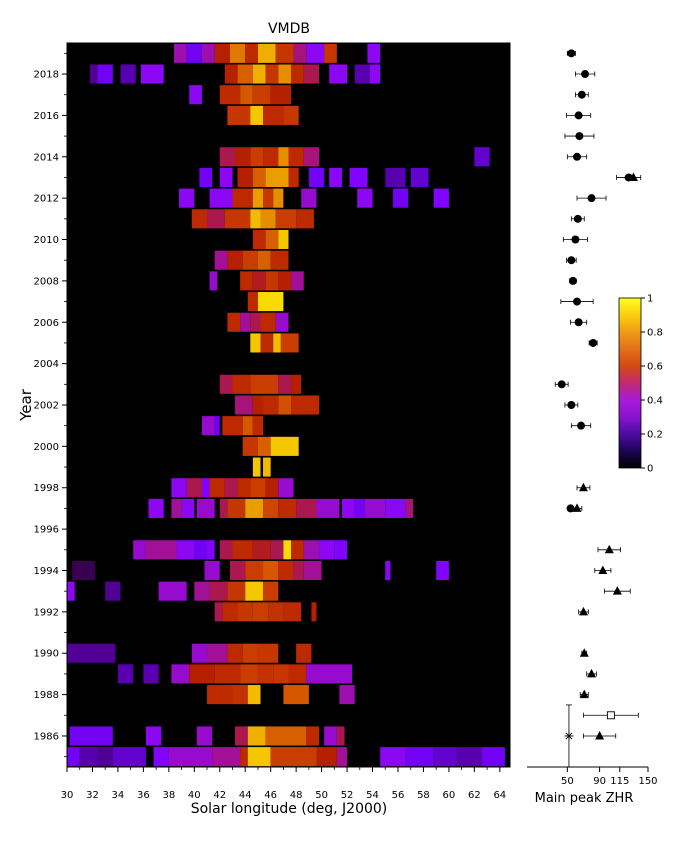  What do you see at coordinates (655, 401) in the screenshot?
I see `colorbar-tick-label: 0.4` at bounding box center [655, 401].